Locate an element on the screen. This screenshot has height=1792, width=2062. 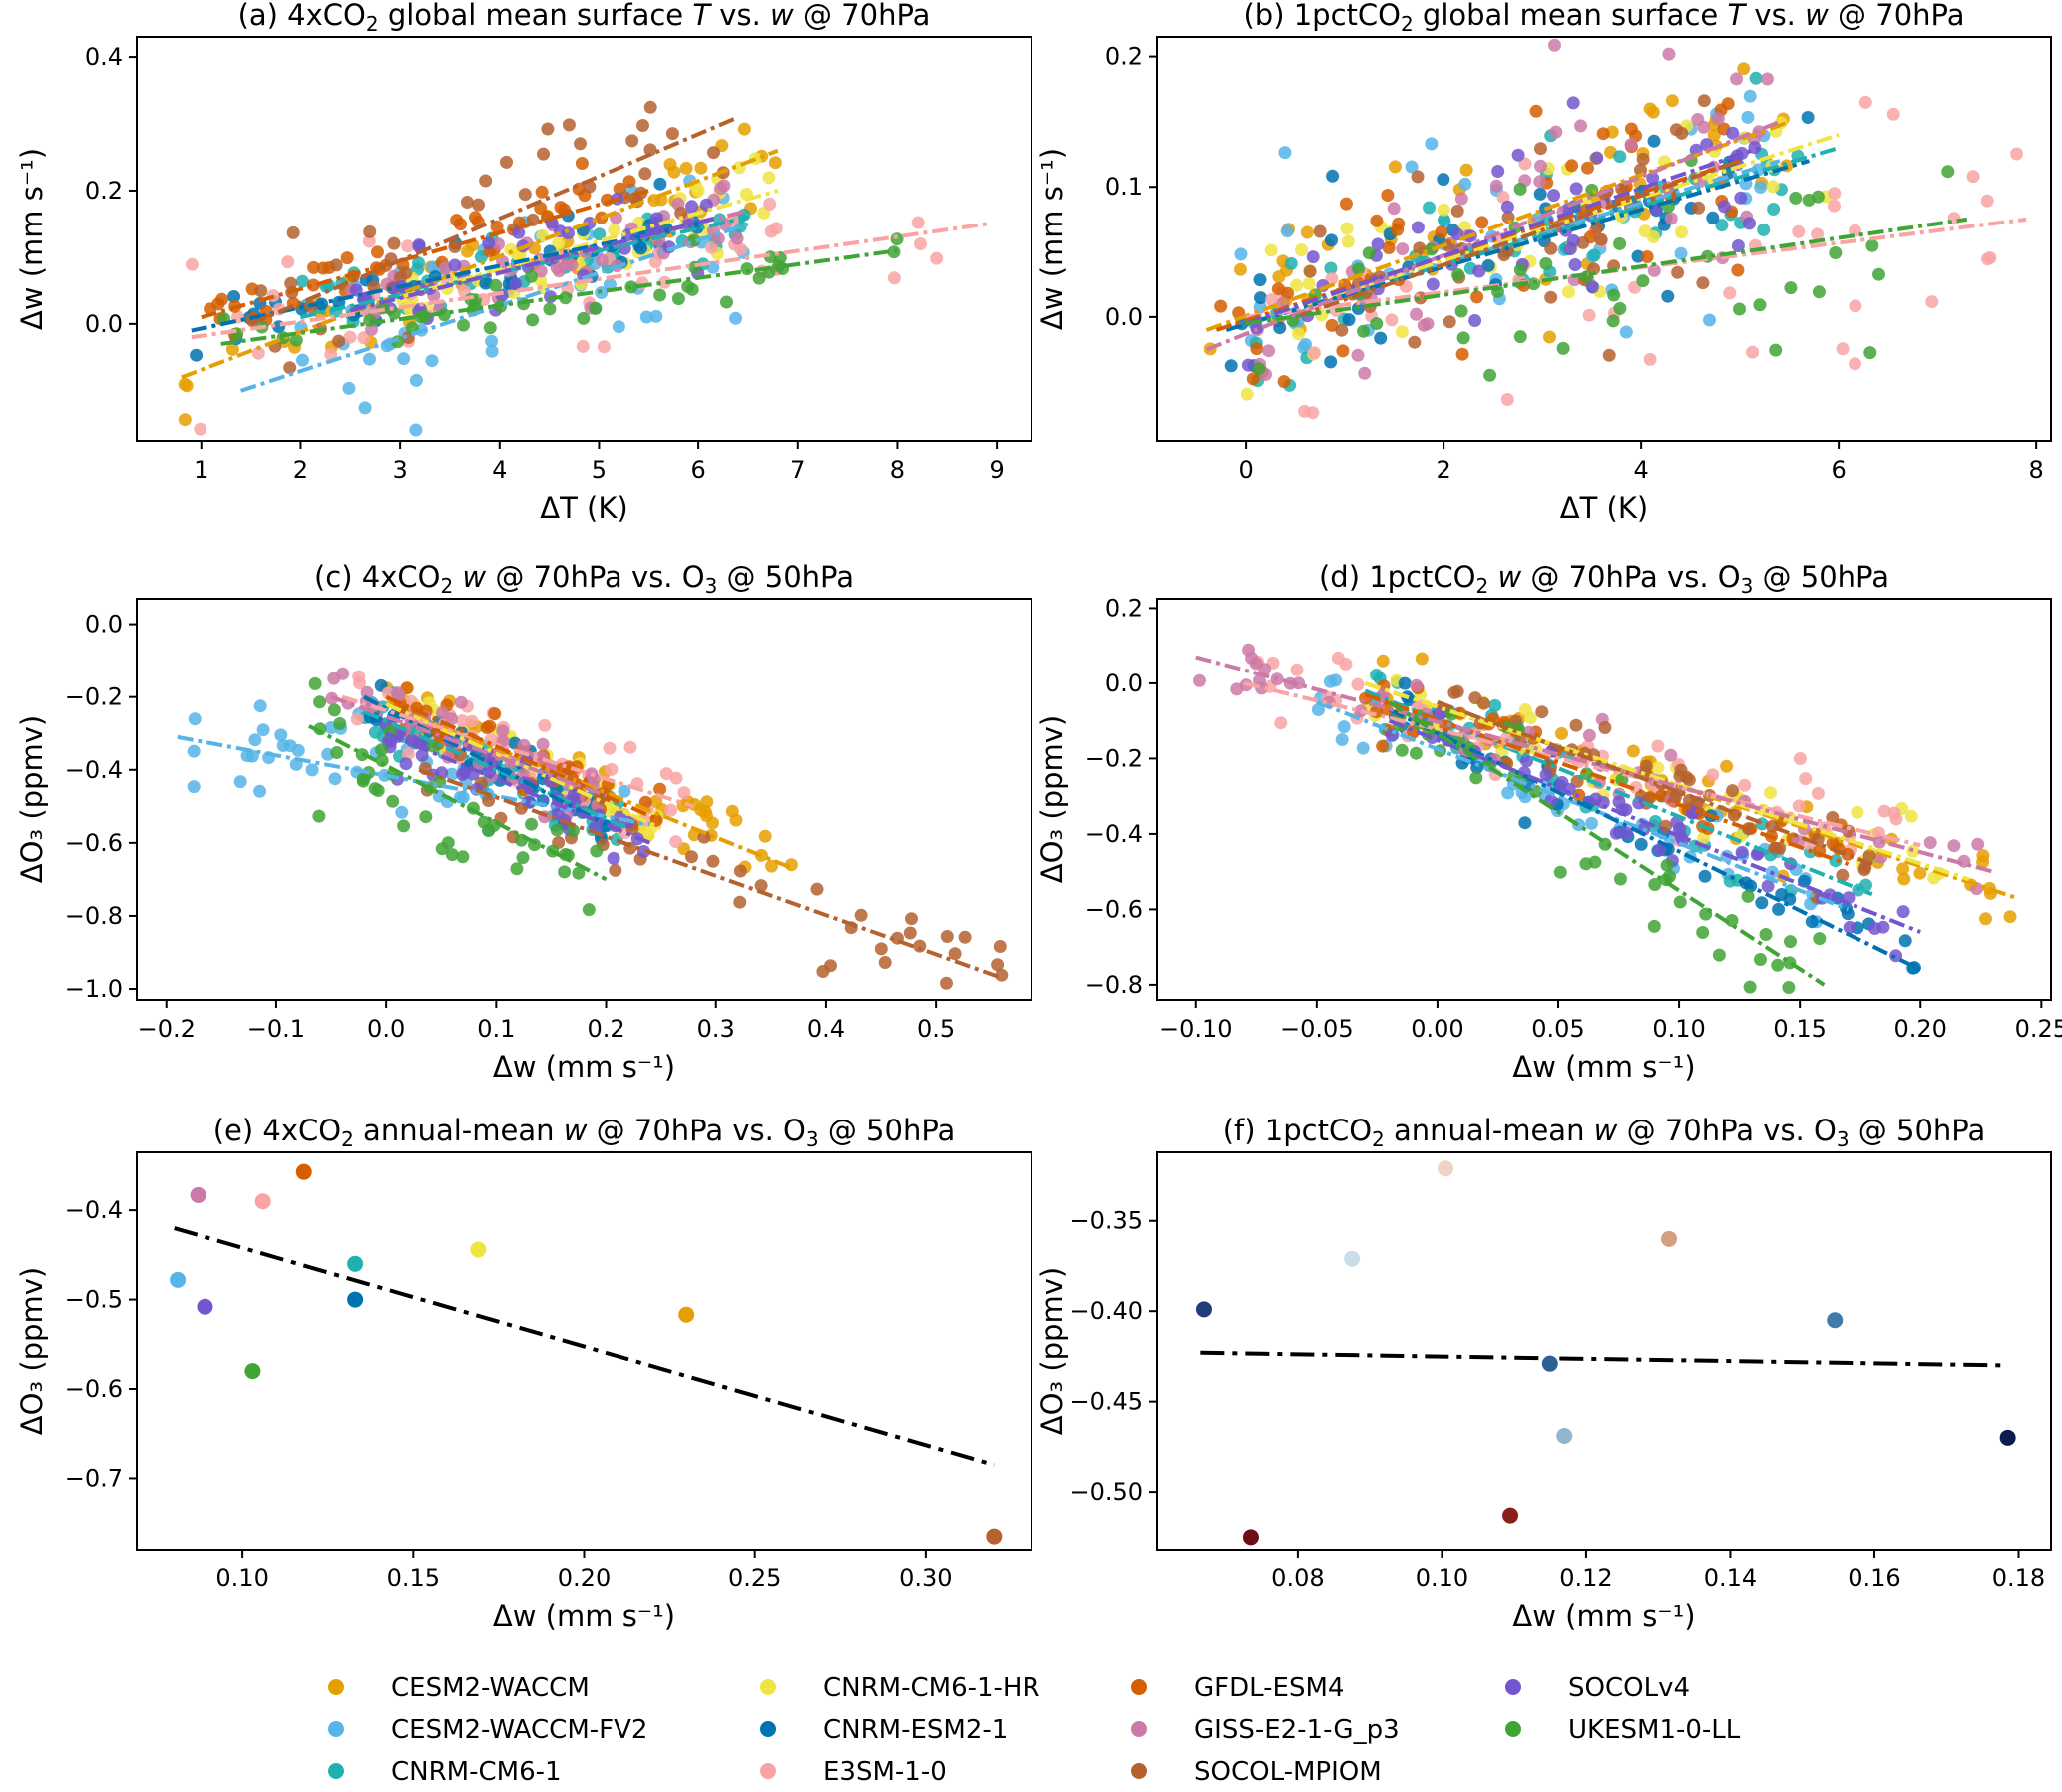
x-tick-label: 0.12 is located at coordinates (1585, 1578).